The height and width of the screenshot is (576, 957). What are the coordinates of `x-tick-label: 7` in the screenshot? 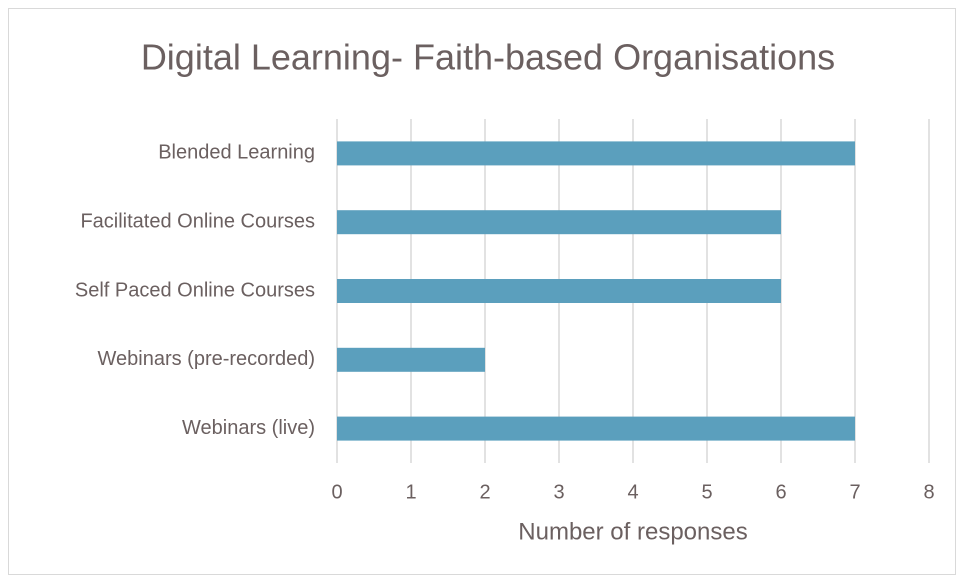 It's located at (854, 492).